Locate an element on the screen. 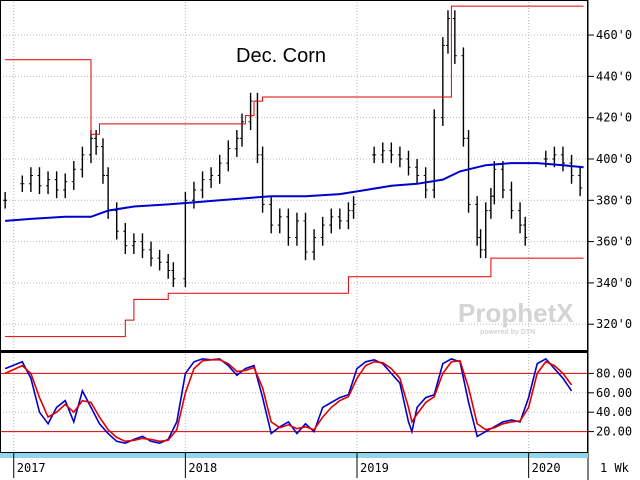  stochastic-tick-label: 80.00 is located at coordinates (614, 373).